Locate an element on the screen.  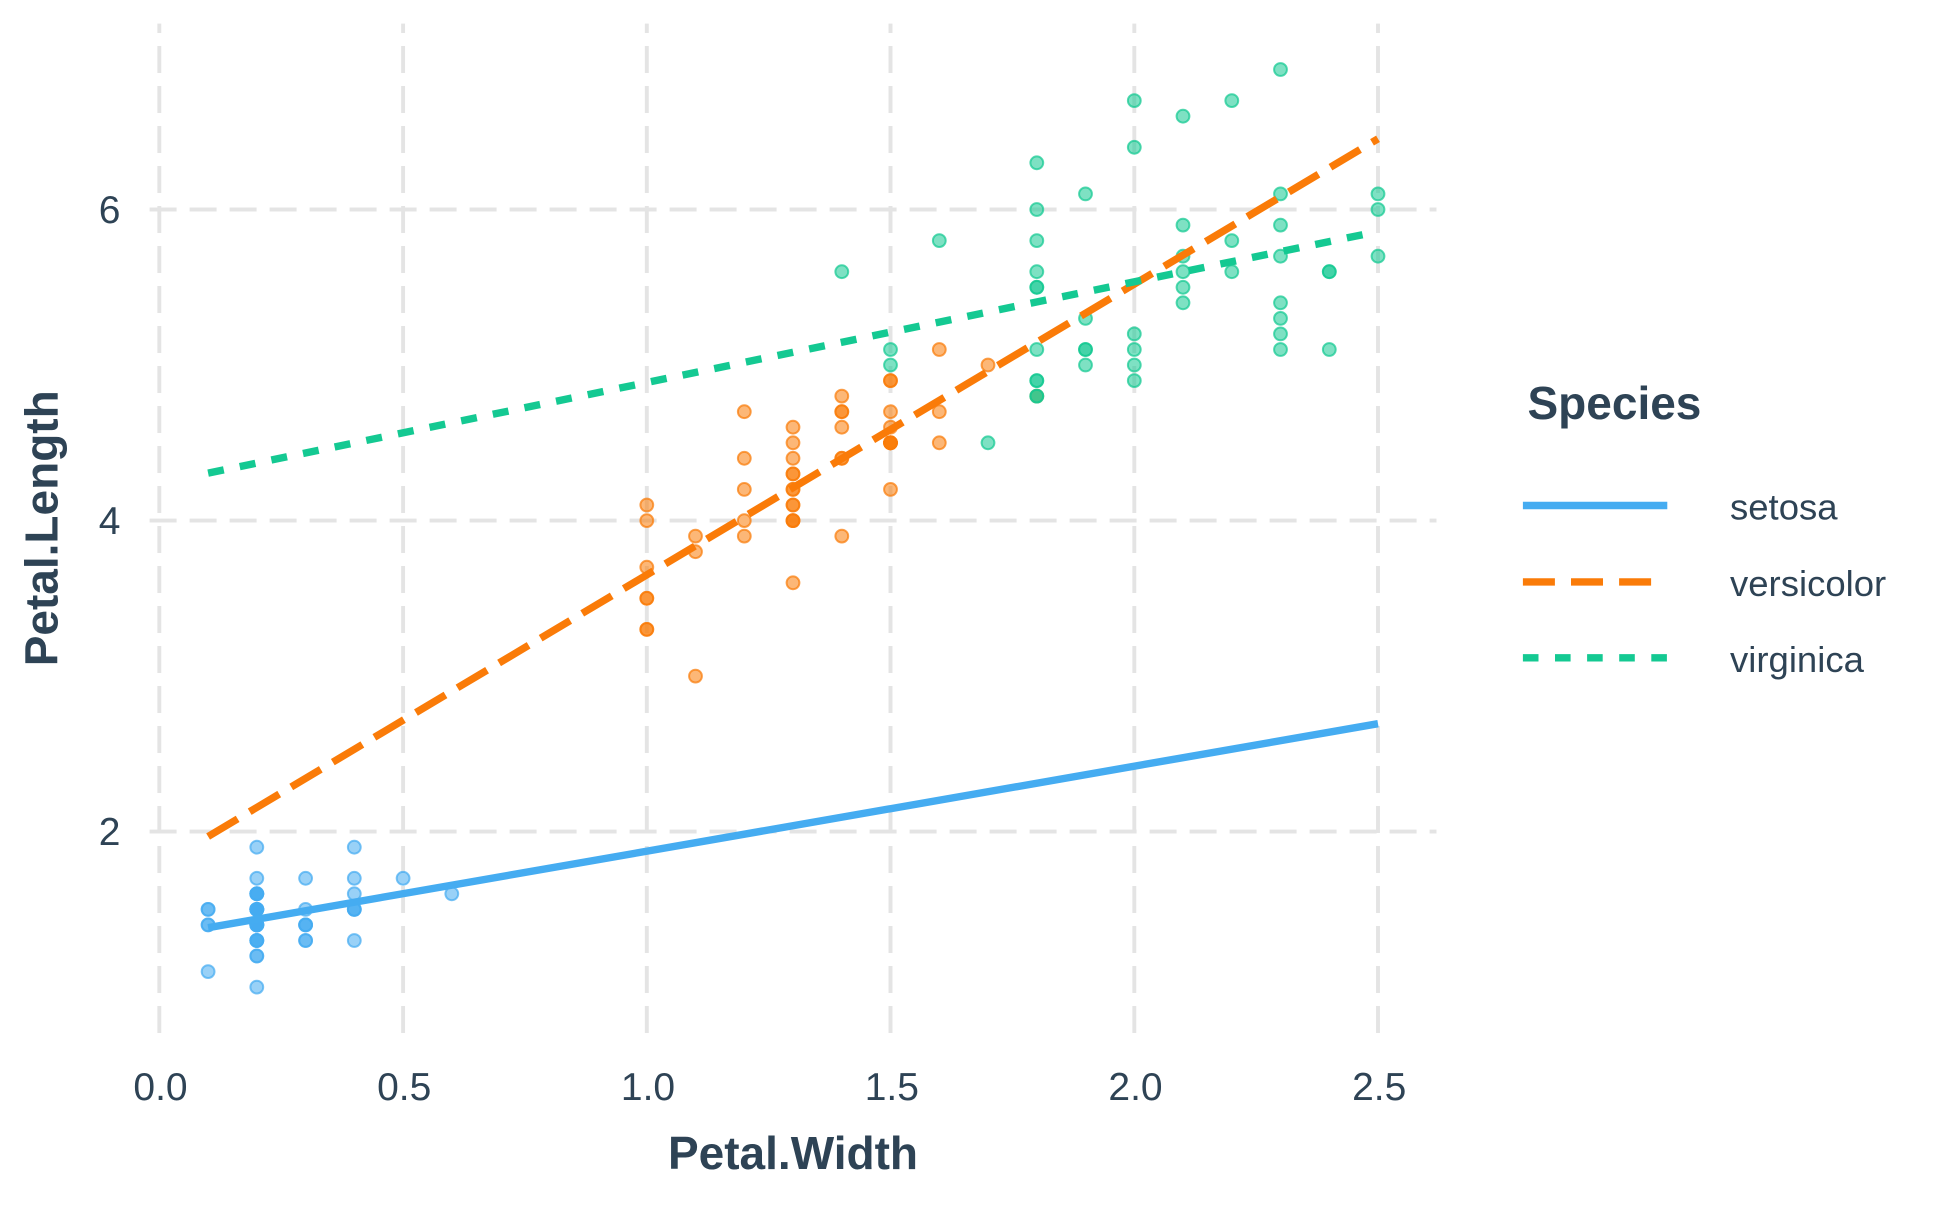
svg-text: Petal.Width is located at coordinates (793, 1153).